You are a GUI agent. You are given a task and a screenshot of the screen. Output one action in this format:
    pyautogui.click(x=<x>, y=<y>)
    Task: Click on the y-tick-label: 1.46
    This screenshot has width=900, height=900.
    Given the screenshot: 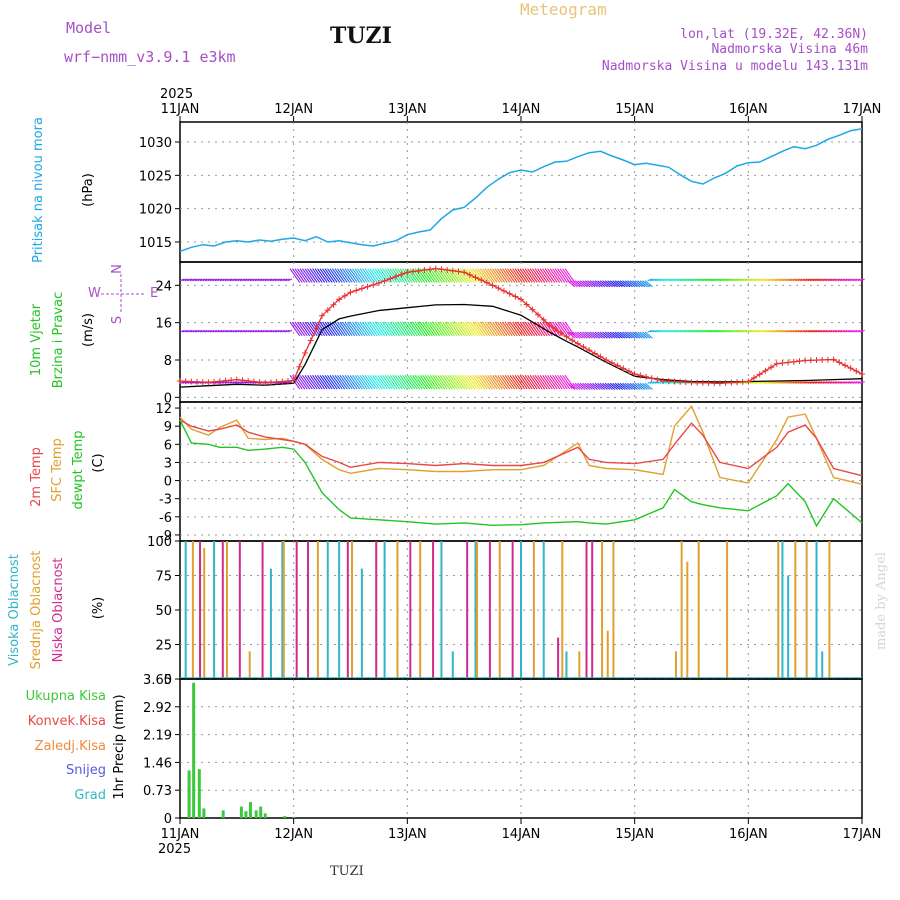 What is the action you would take?
    pyautogui.click(x=157, y=763)
    